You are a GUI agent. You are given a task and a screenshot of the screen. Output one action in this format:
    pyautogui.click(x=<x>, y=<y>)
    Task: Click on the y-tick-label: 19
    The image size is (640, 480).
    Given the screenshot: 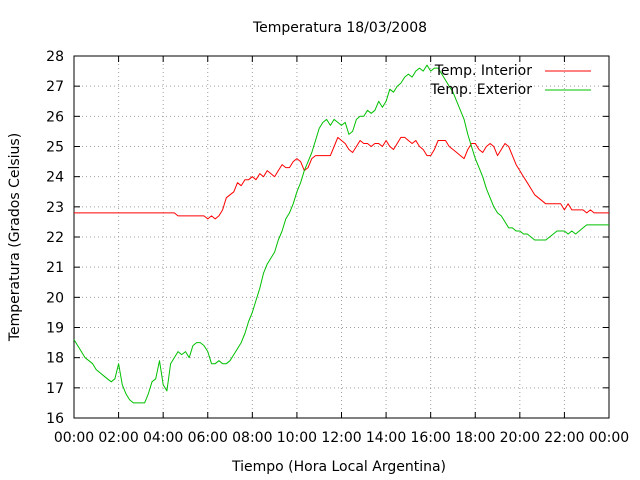 What is the action you would take?
    pyautogui.click(x=55, y=329)
    